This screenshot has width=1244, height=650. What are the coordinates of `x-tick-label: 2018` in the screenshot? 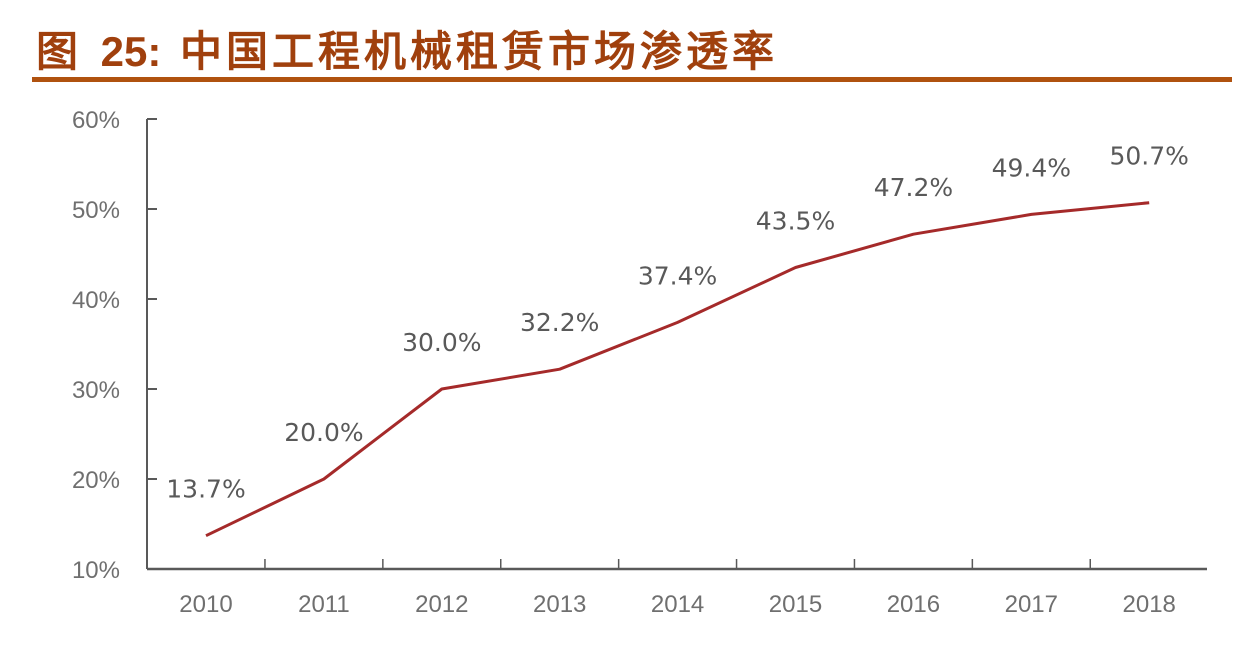 It's located at (1149, 604).